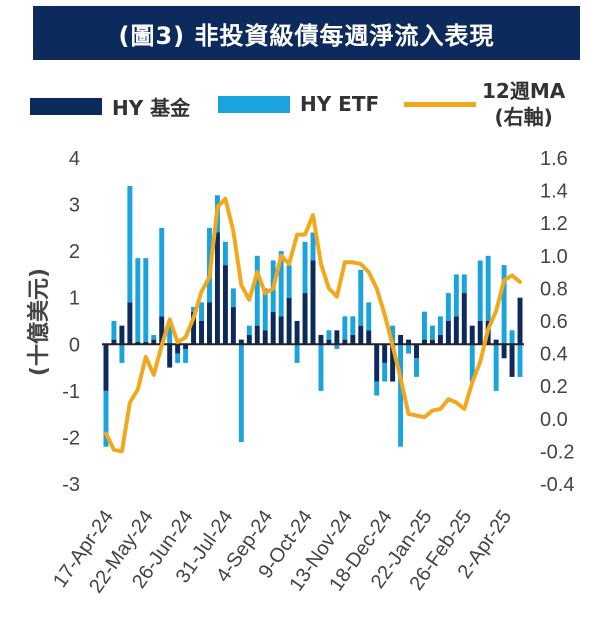  I want to click on legend-swatch-ma, so click(440, 104).